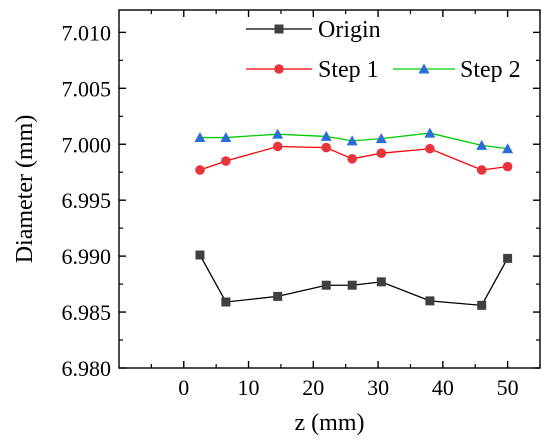 This screenshot has width=550, height=442. Describe the element at coordinates (313, 30) in the screenshot. I see `legend-entry-origin: Origin` at that location.